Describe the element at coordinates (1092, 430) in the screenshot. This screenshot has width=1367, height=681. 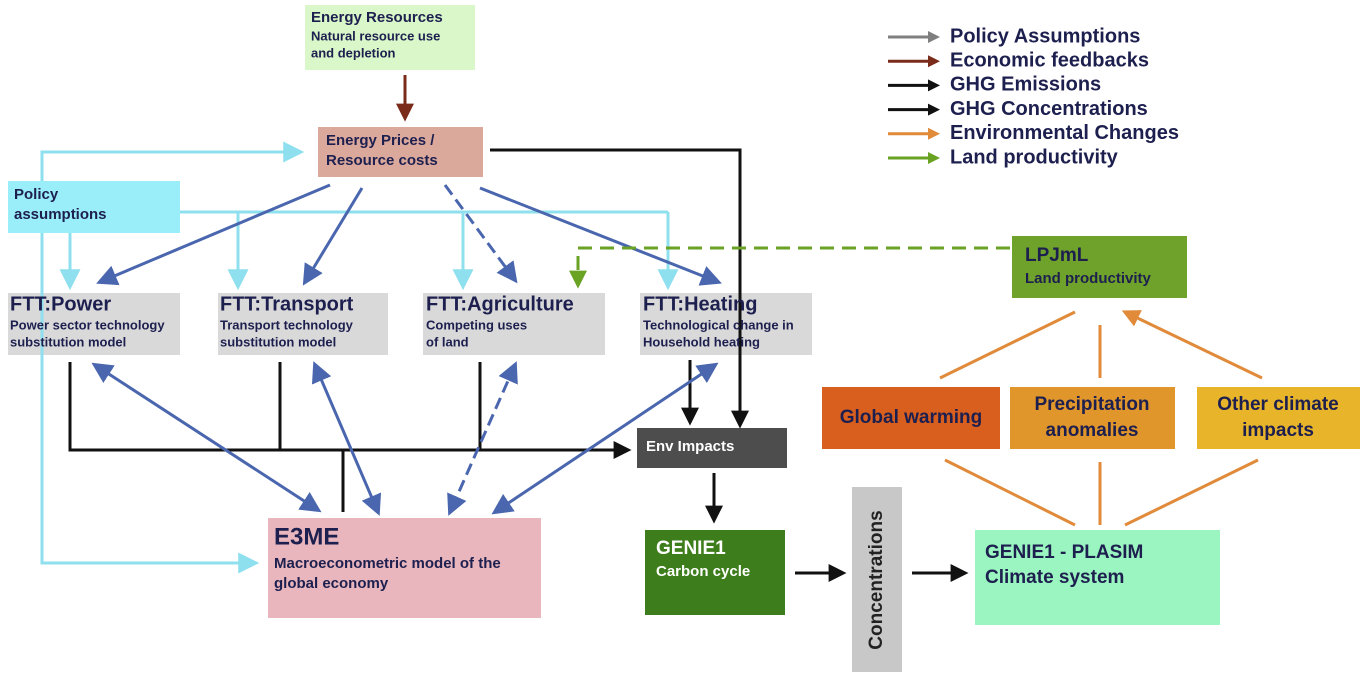
I see `node-line: anomalies` at that location.